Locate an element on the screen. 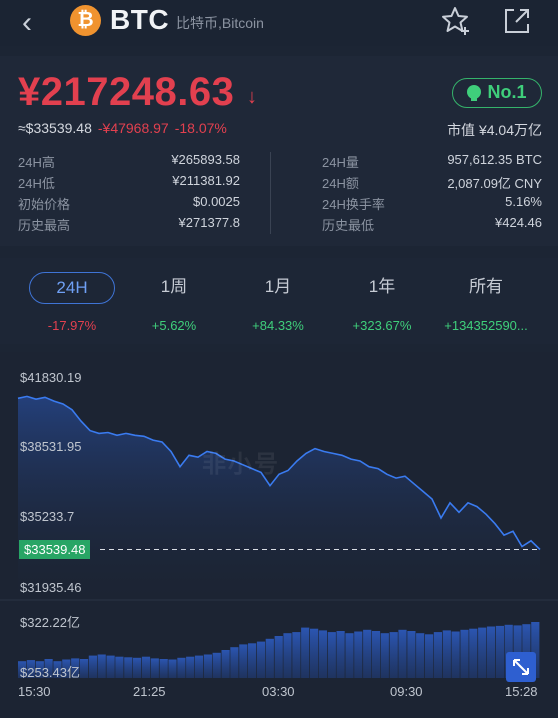  tab-all: 所有 is located at coordinates (486, 286).